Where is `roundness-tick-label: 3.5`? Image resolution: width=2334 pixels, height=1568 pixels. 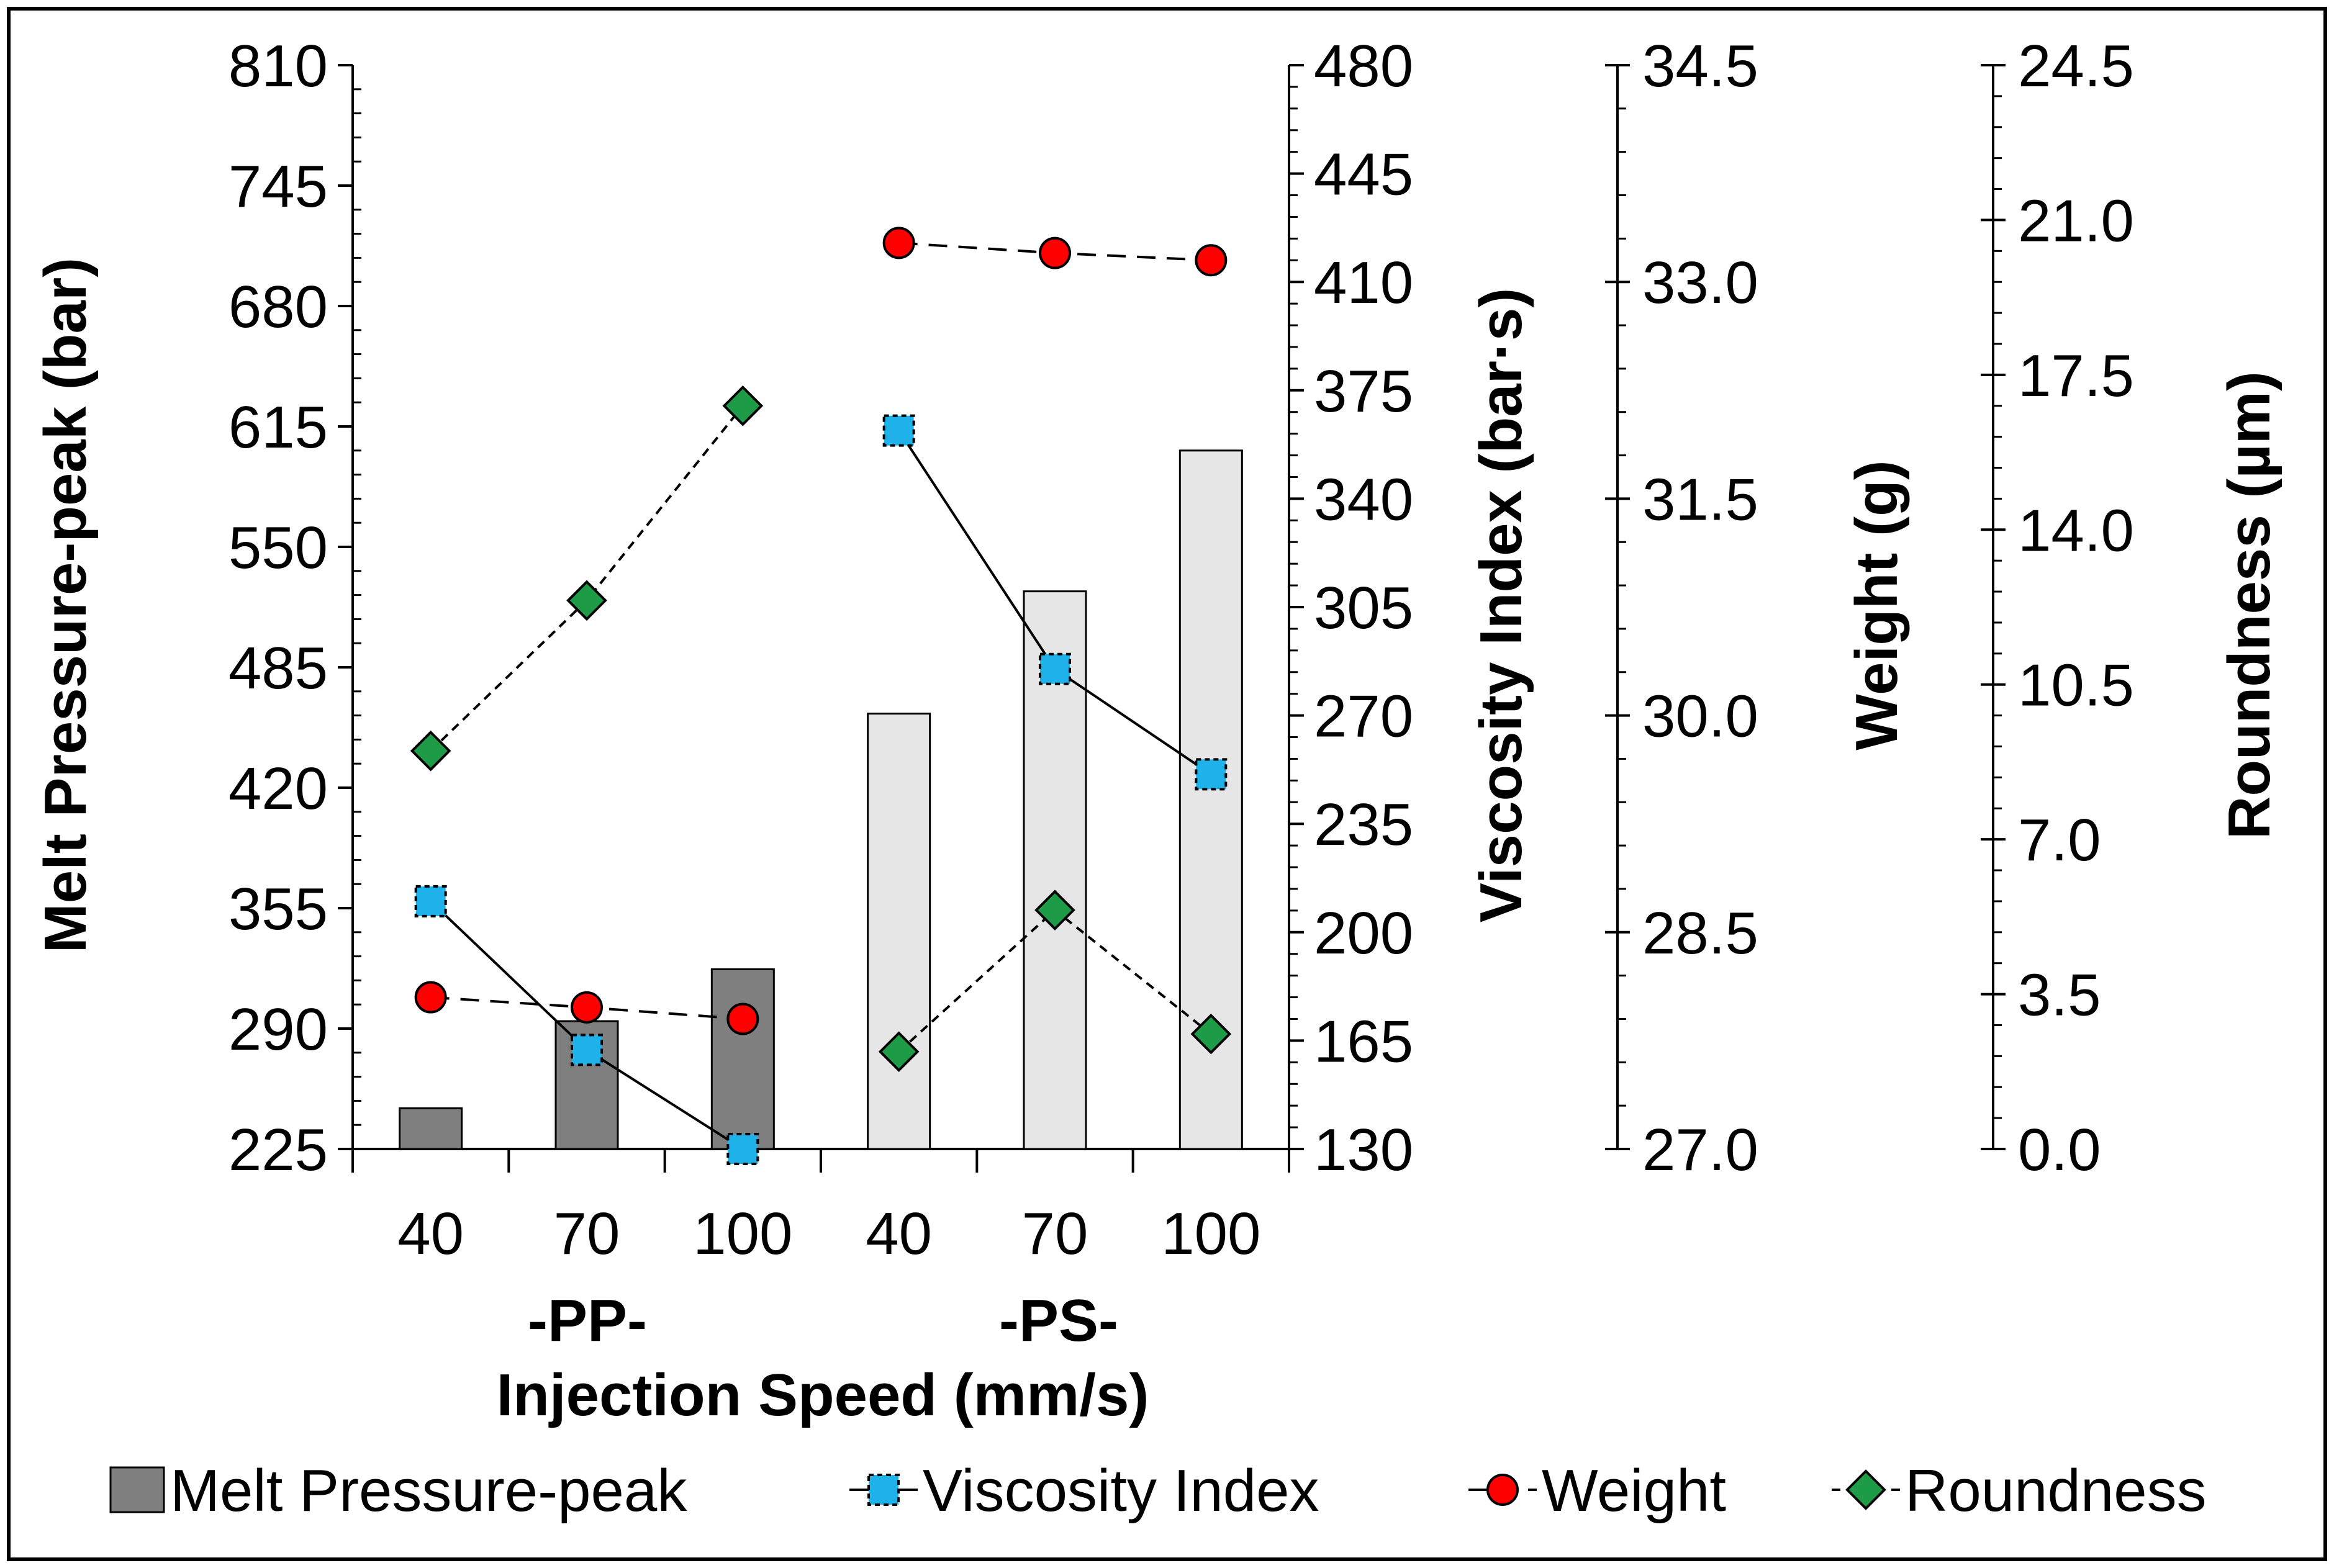
roundness-tick-label: 3.5 is located at coordinates (2059, 995).